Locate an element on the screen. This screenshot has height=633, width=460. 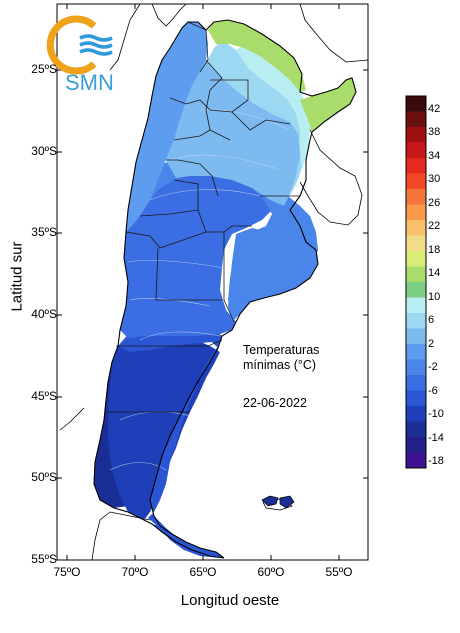
x-axis-label: Longitud oeste is located at coordinates (230, 600).